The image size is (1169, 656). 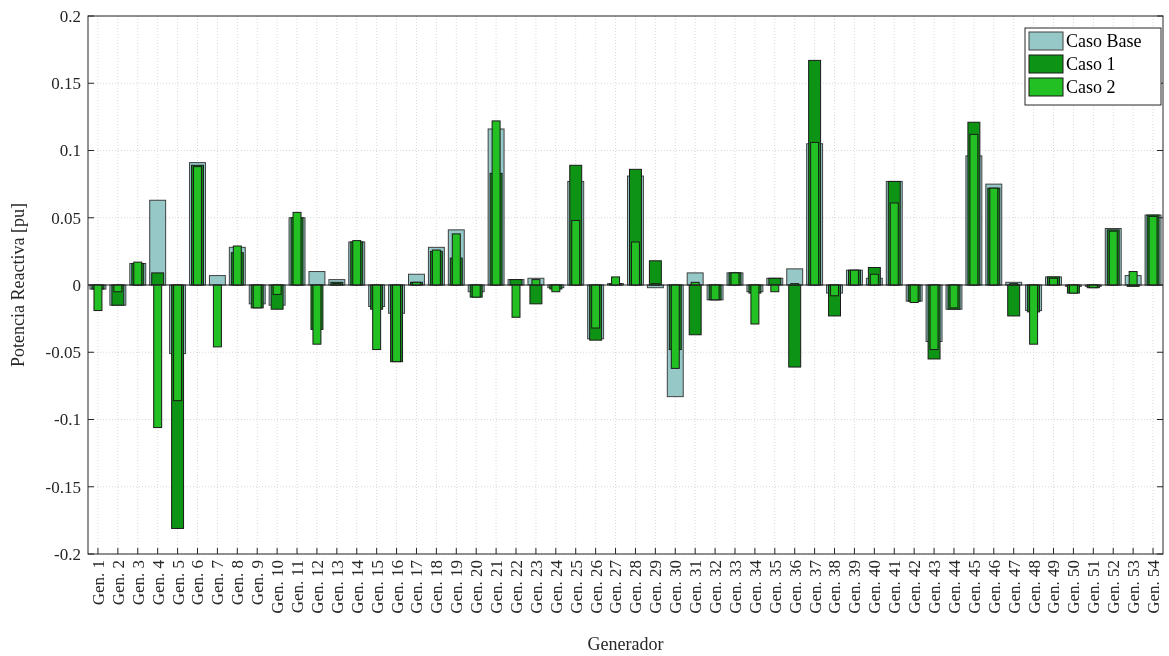 What do you see at coordinates (1074, 587) in the screenshot?
I see `x-tick-label: Gen. 50` at bounding box center [1074, 587].